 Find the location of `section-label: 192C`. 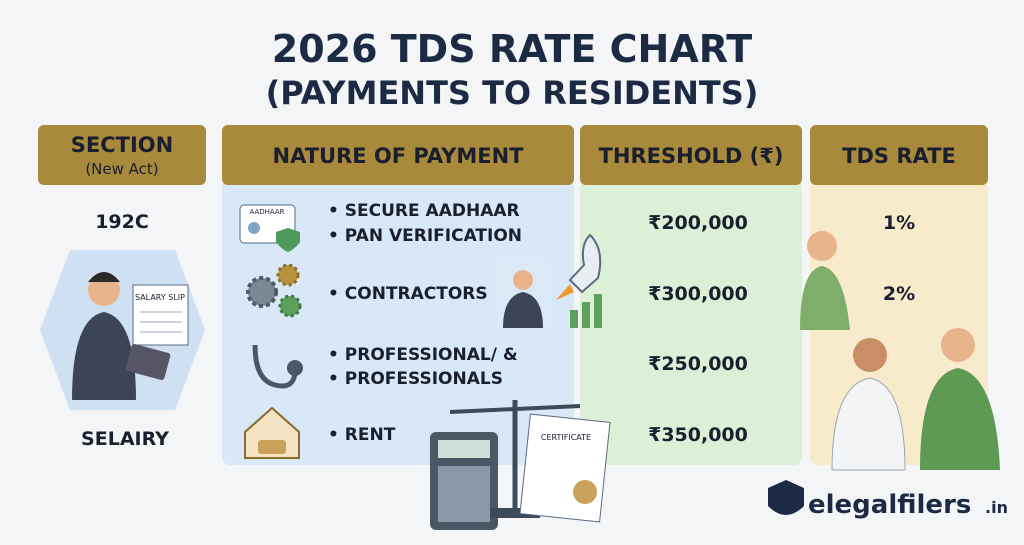

section-label: 192C is located at coordinates (122, 222).